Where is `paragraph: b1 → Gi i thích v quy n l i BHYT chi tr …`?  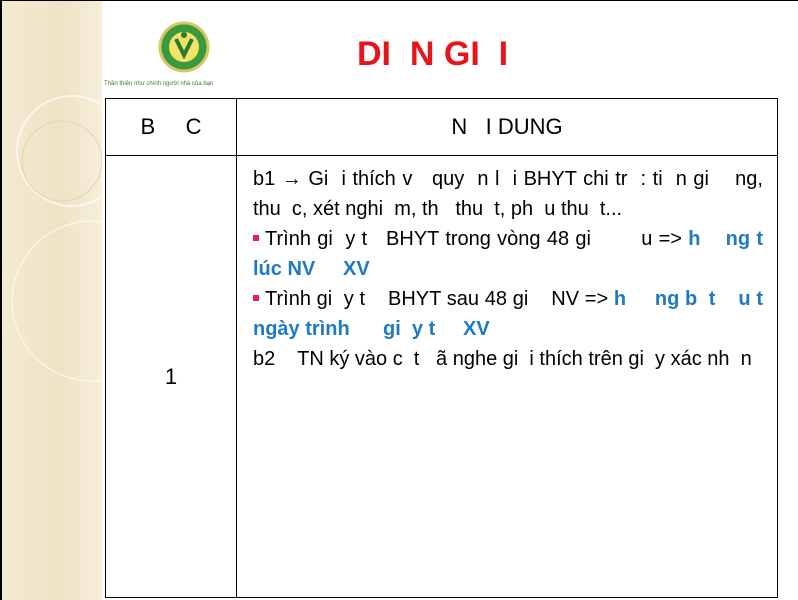 paragraph: b1 → Gi i thích v quy n l i BHYT chi tr … is located at coordinates (508, 194).